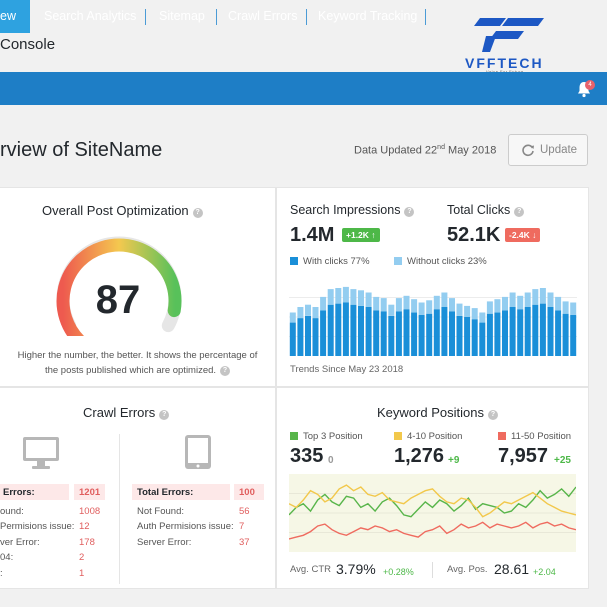  What do you see at coordinates (312, 235) in the screenshot?
I see `impressions-value: 1.4M` at bounding box center [312, 235].